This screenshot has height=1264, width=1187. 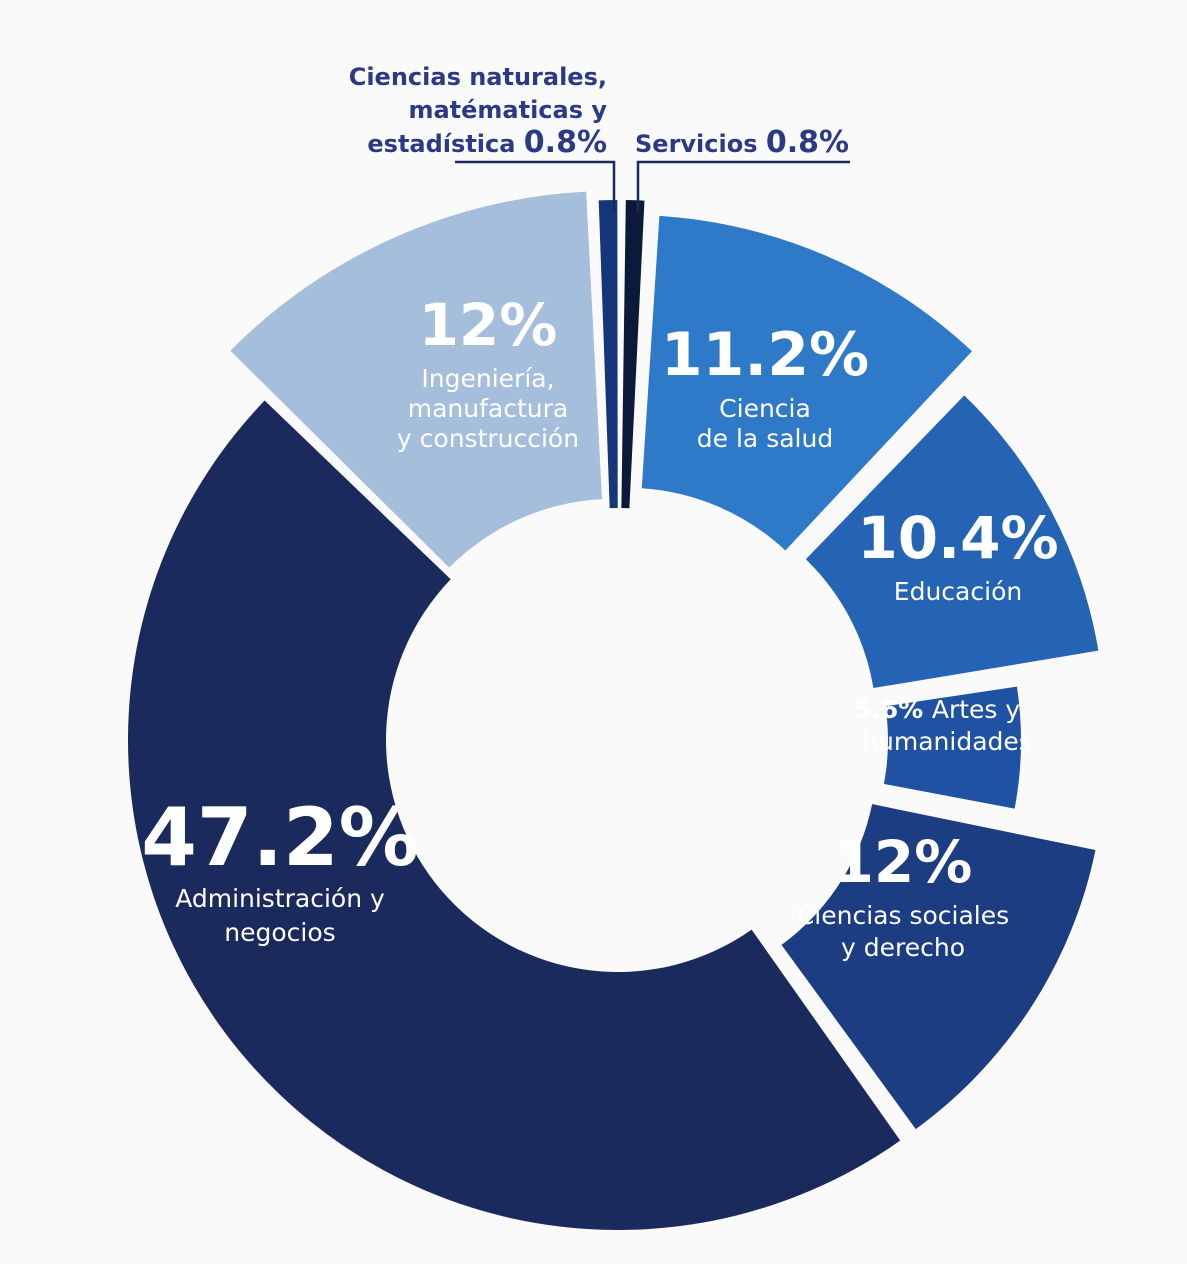 I want to click on slice-percent-artes-y-humanidades: 5.6%, so click(x=893, y=709).